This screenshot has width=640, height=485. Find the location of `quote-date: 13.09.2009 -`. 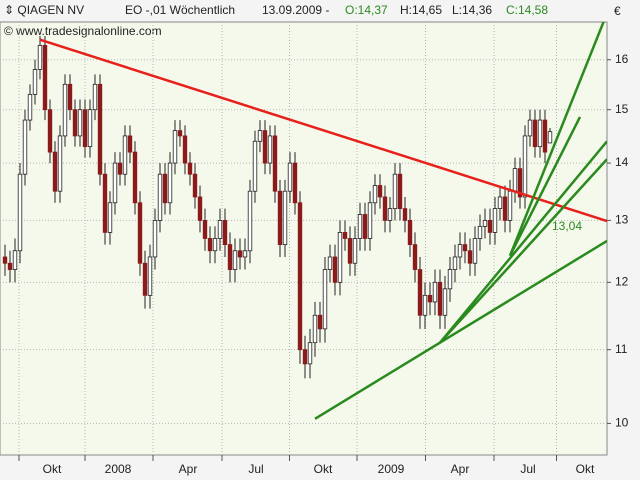

quote-date: 13.09.2009 - is located at coordinates (295, 10).